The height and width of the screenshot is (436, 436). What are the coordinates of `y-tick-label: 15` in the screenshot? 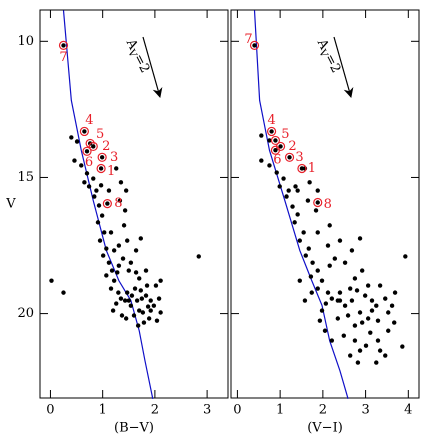 It's located at (25, 177).